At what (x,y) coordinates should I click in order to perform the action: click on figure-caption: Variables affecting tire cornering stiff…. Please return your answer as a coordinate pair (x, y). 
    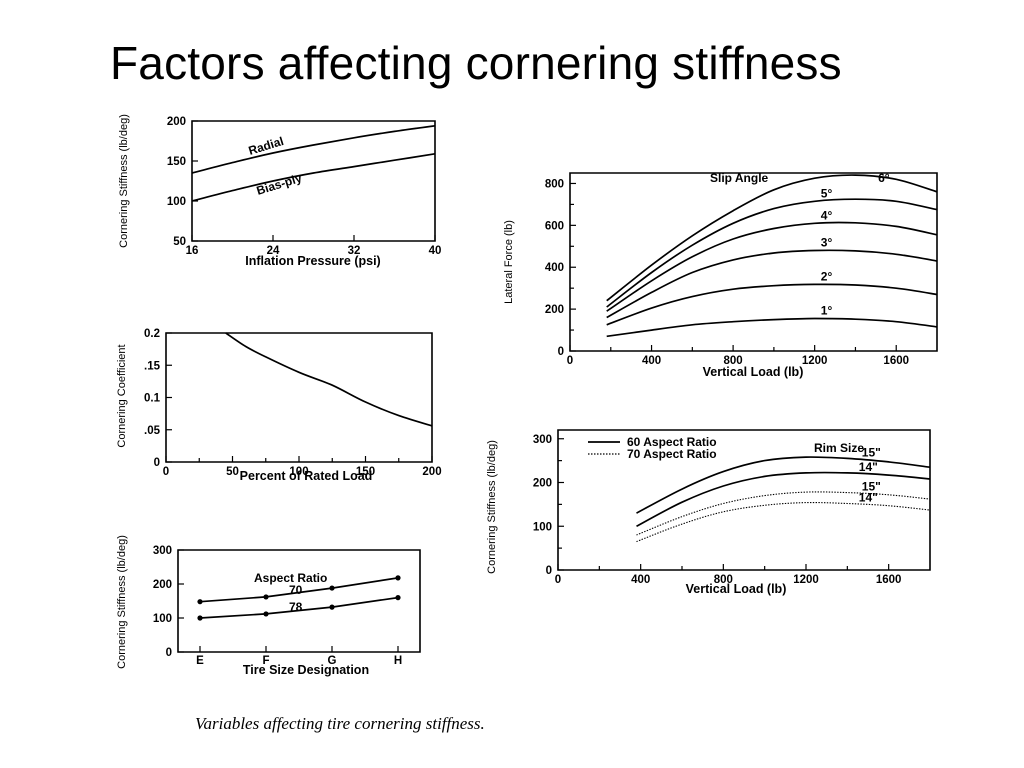
    Looking at the image, I should click on (340, 723).